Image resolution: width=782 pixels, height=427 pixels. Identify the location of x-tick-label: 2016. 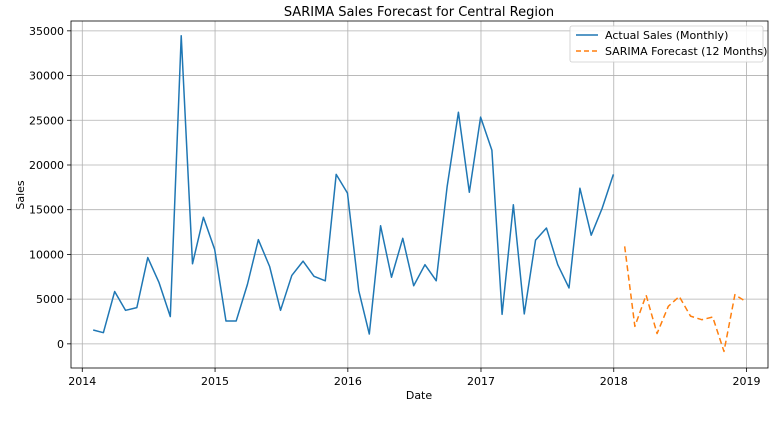
(348, 381).